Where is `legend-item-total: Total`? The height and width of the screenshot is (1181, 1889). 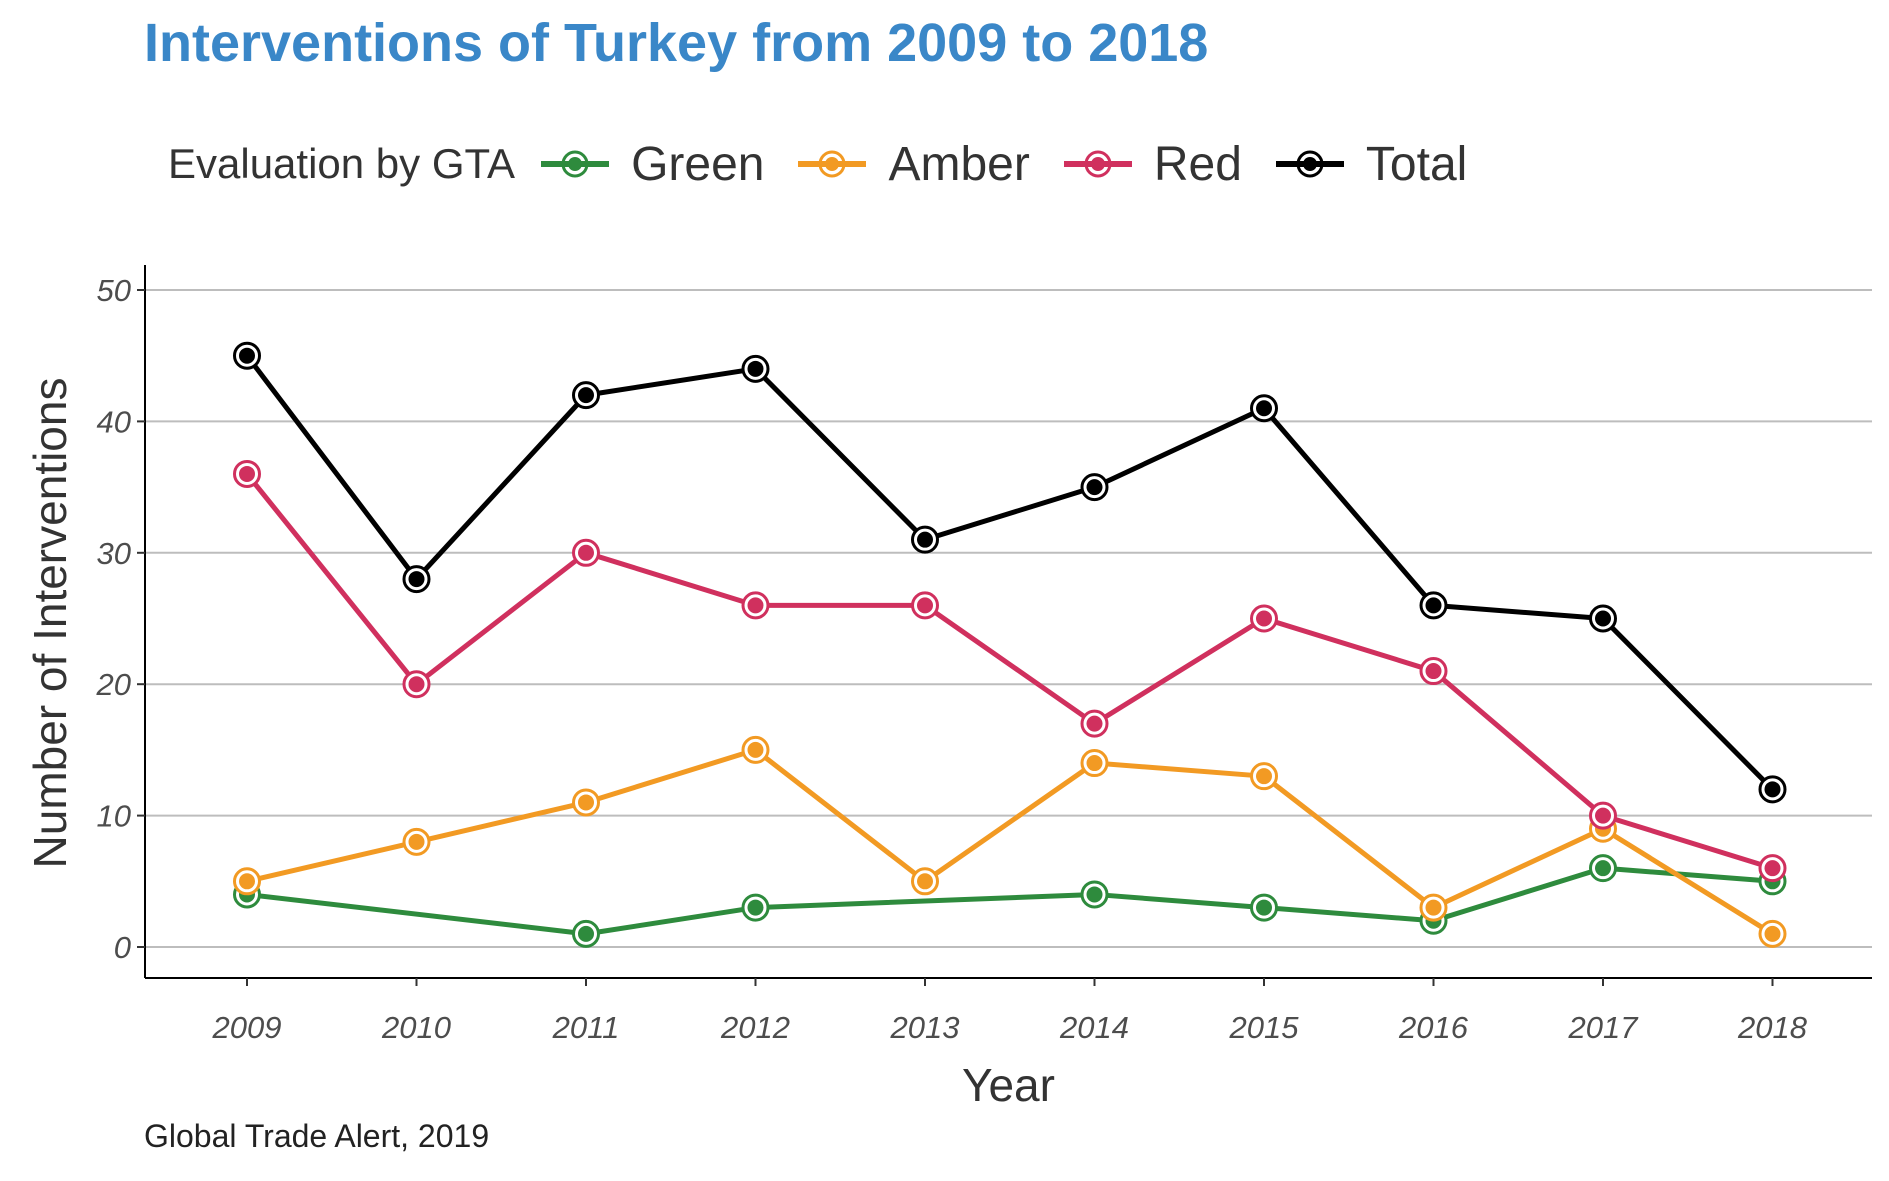
legend-item-total: Total is located at coordinates (1369, 164).